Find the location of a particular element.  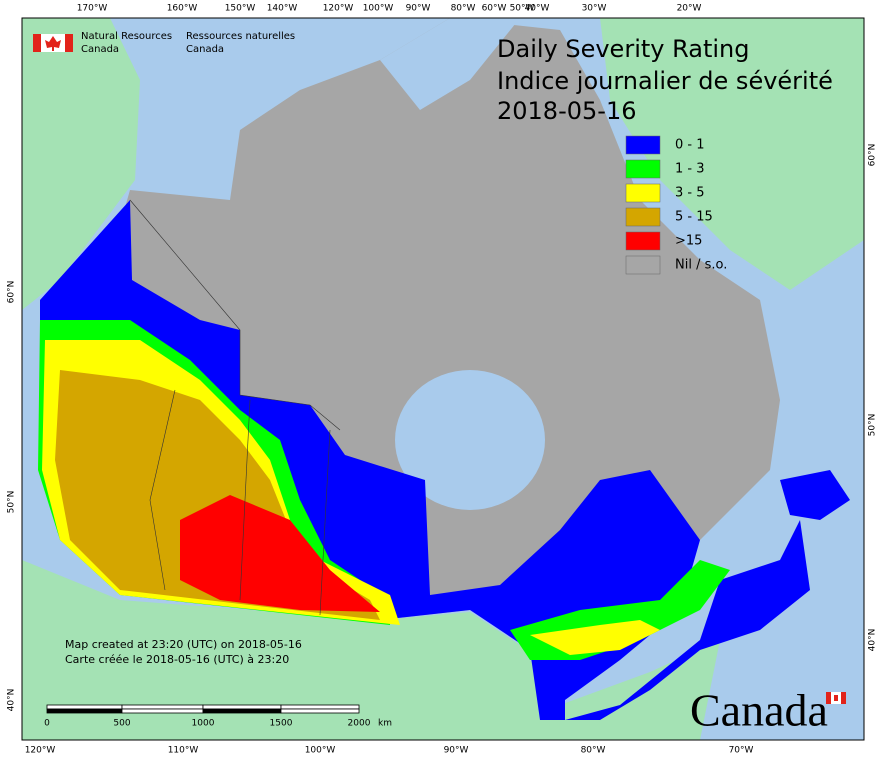

footer-text: Carte créée le 2018-05-16 (UTC) à 23:20 is located at coordinates (177, 659).